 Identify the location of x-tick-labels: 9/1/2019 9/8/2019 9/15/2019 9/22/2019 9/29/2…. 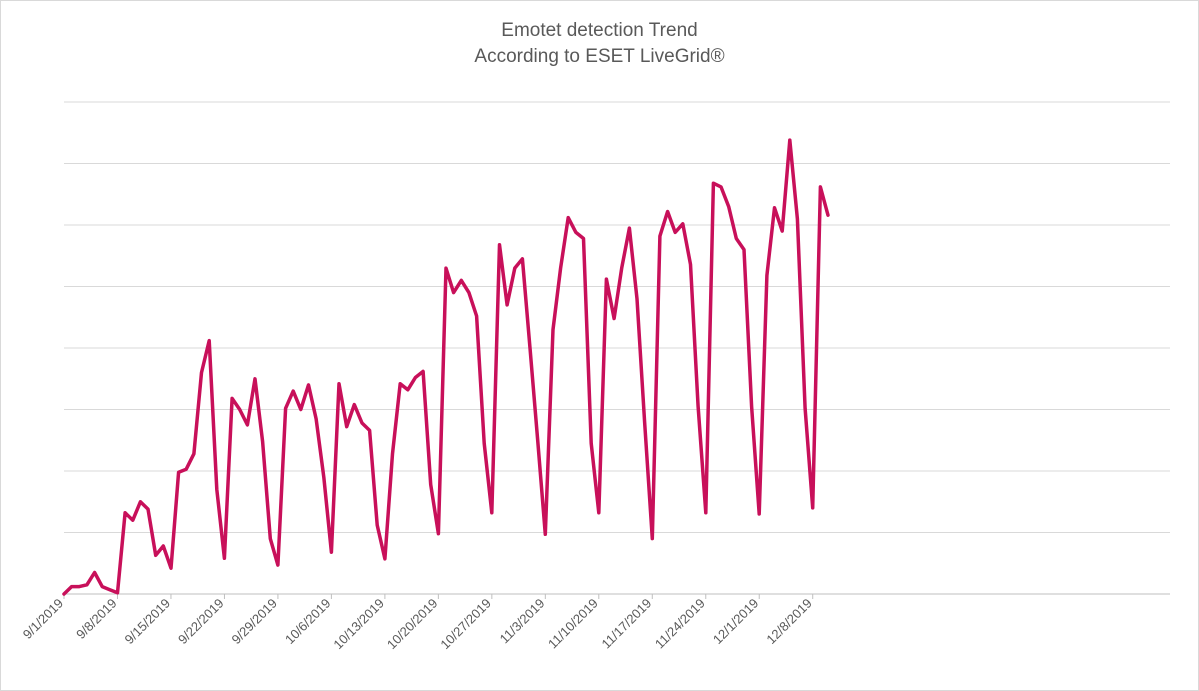
(417, 624).